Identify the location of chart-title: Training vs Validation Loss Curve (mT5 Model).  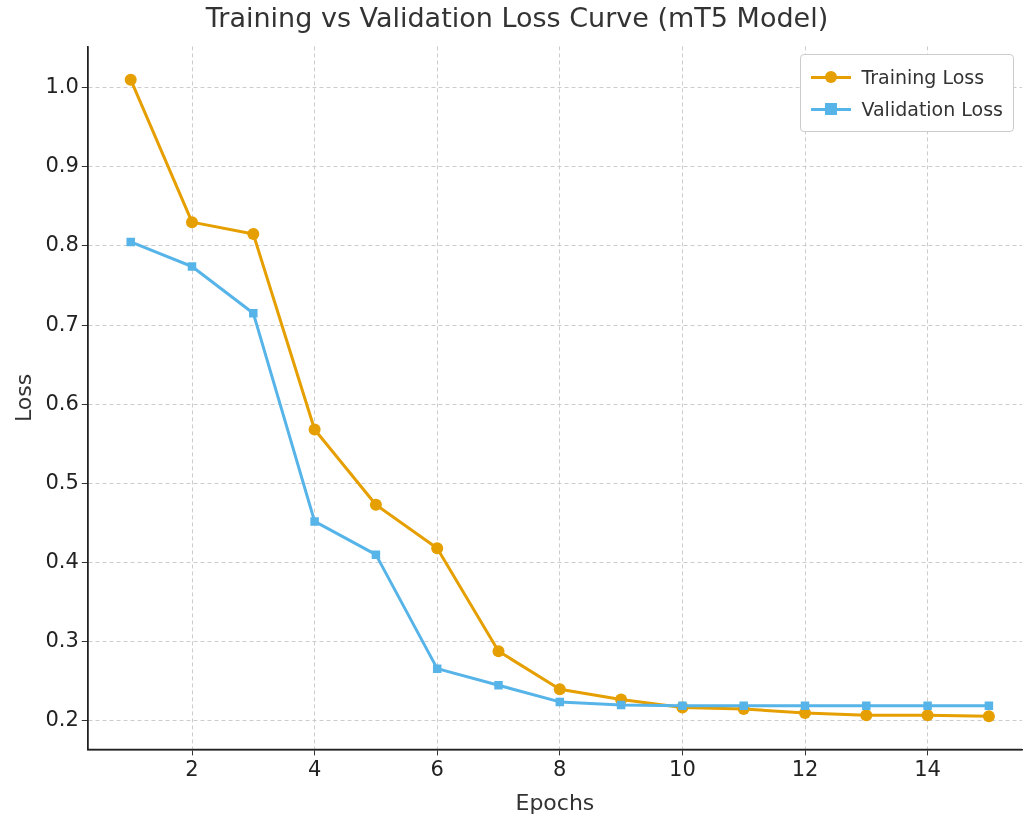
(516, 18).